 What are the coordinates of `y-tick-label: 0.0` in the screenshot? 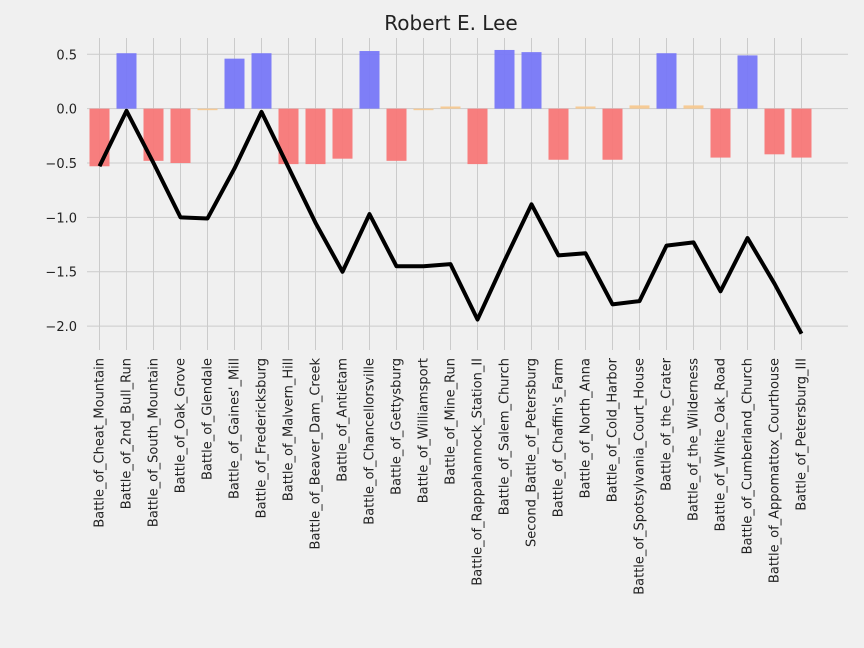 It's located at (66, 110).